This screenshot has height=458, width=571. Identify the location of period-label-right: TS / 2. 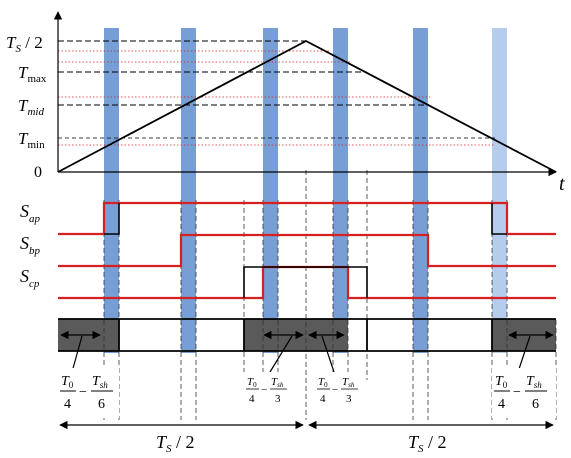
(427, 443).